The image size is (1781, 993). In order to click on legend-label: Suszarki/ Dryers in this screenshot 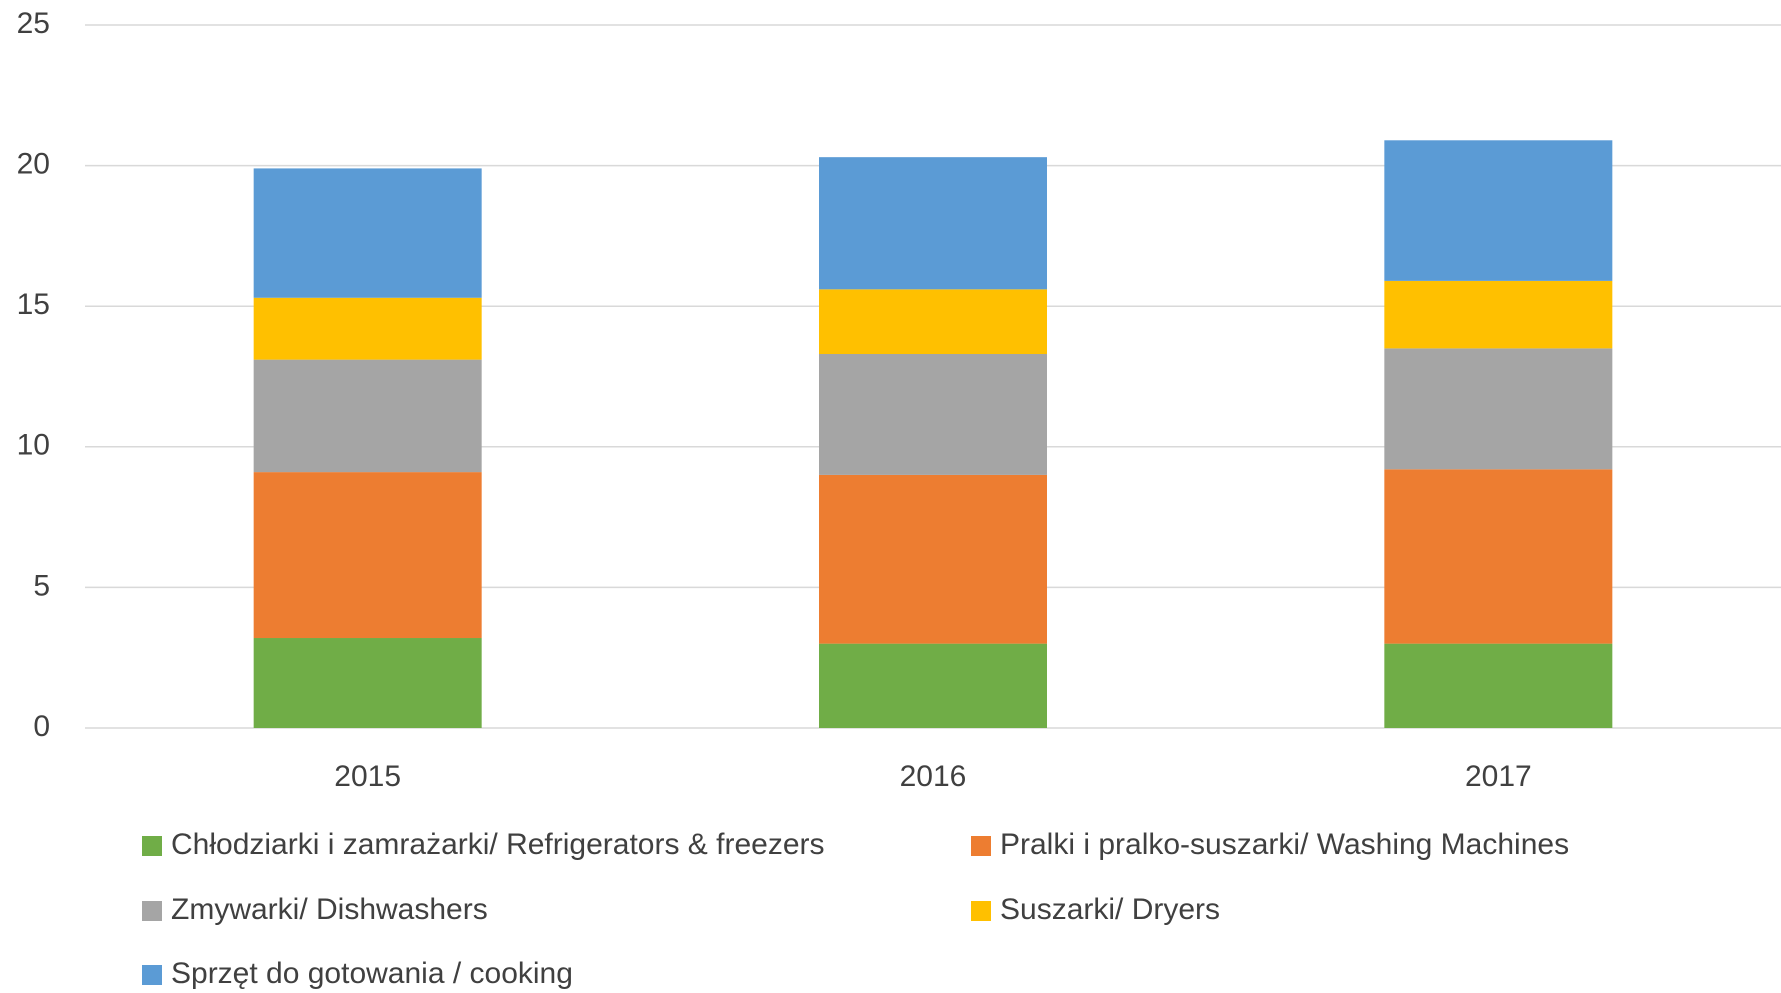, I will do `click(1110, 909)`.